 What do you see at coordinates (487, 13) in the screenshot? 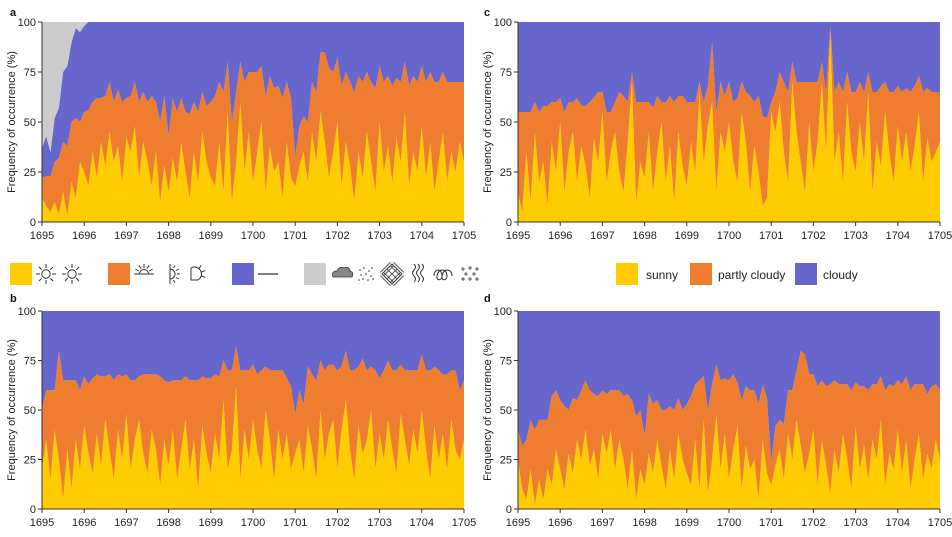
I see `panel-letter: c` at bounding box center [487, 13].